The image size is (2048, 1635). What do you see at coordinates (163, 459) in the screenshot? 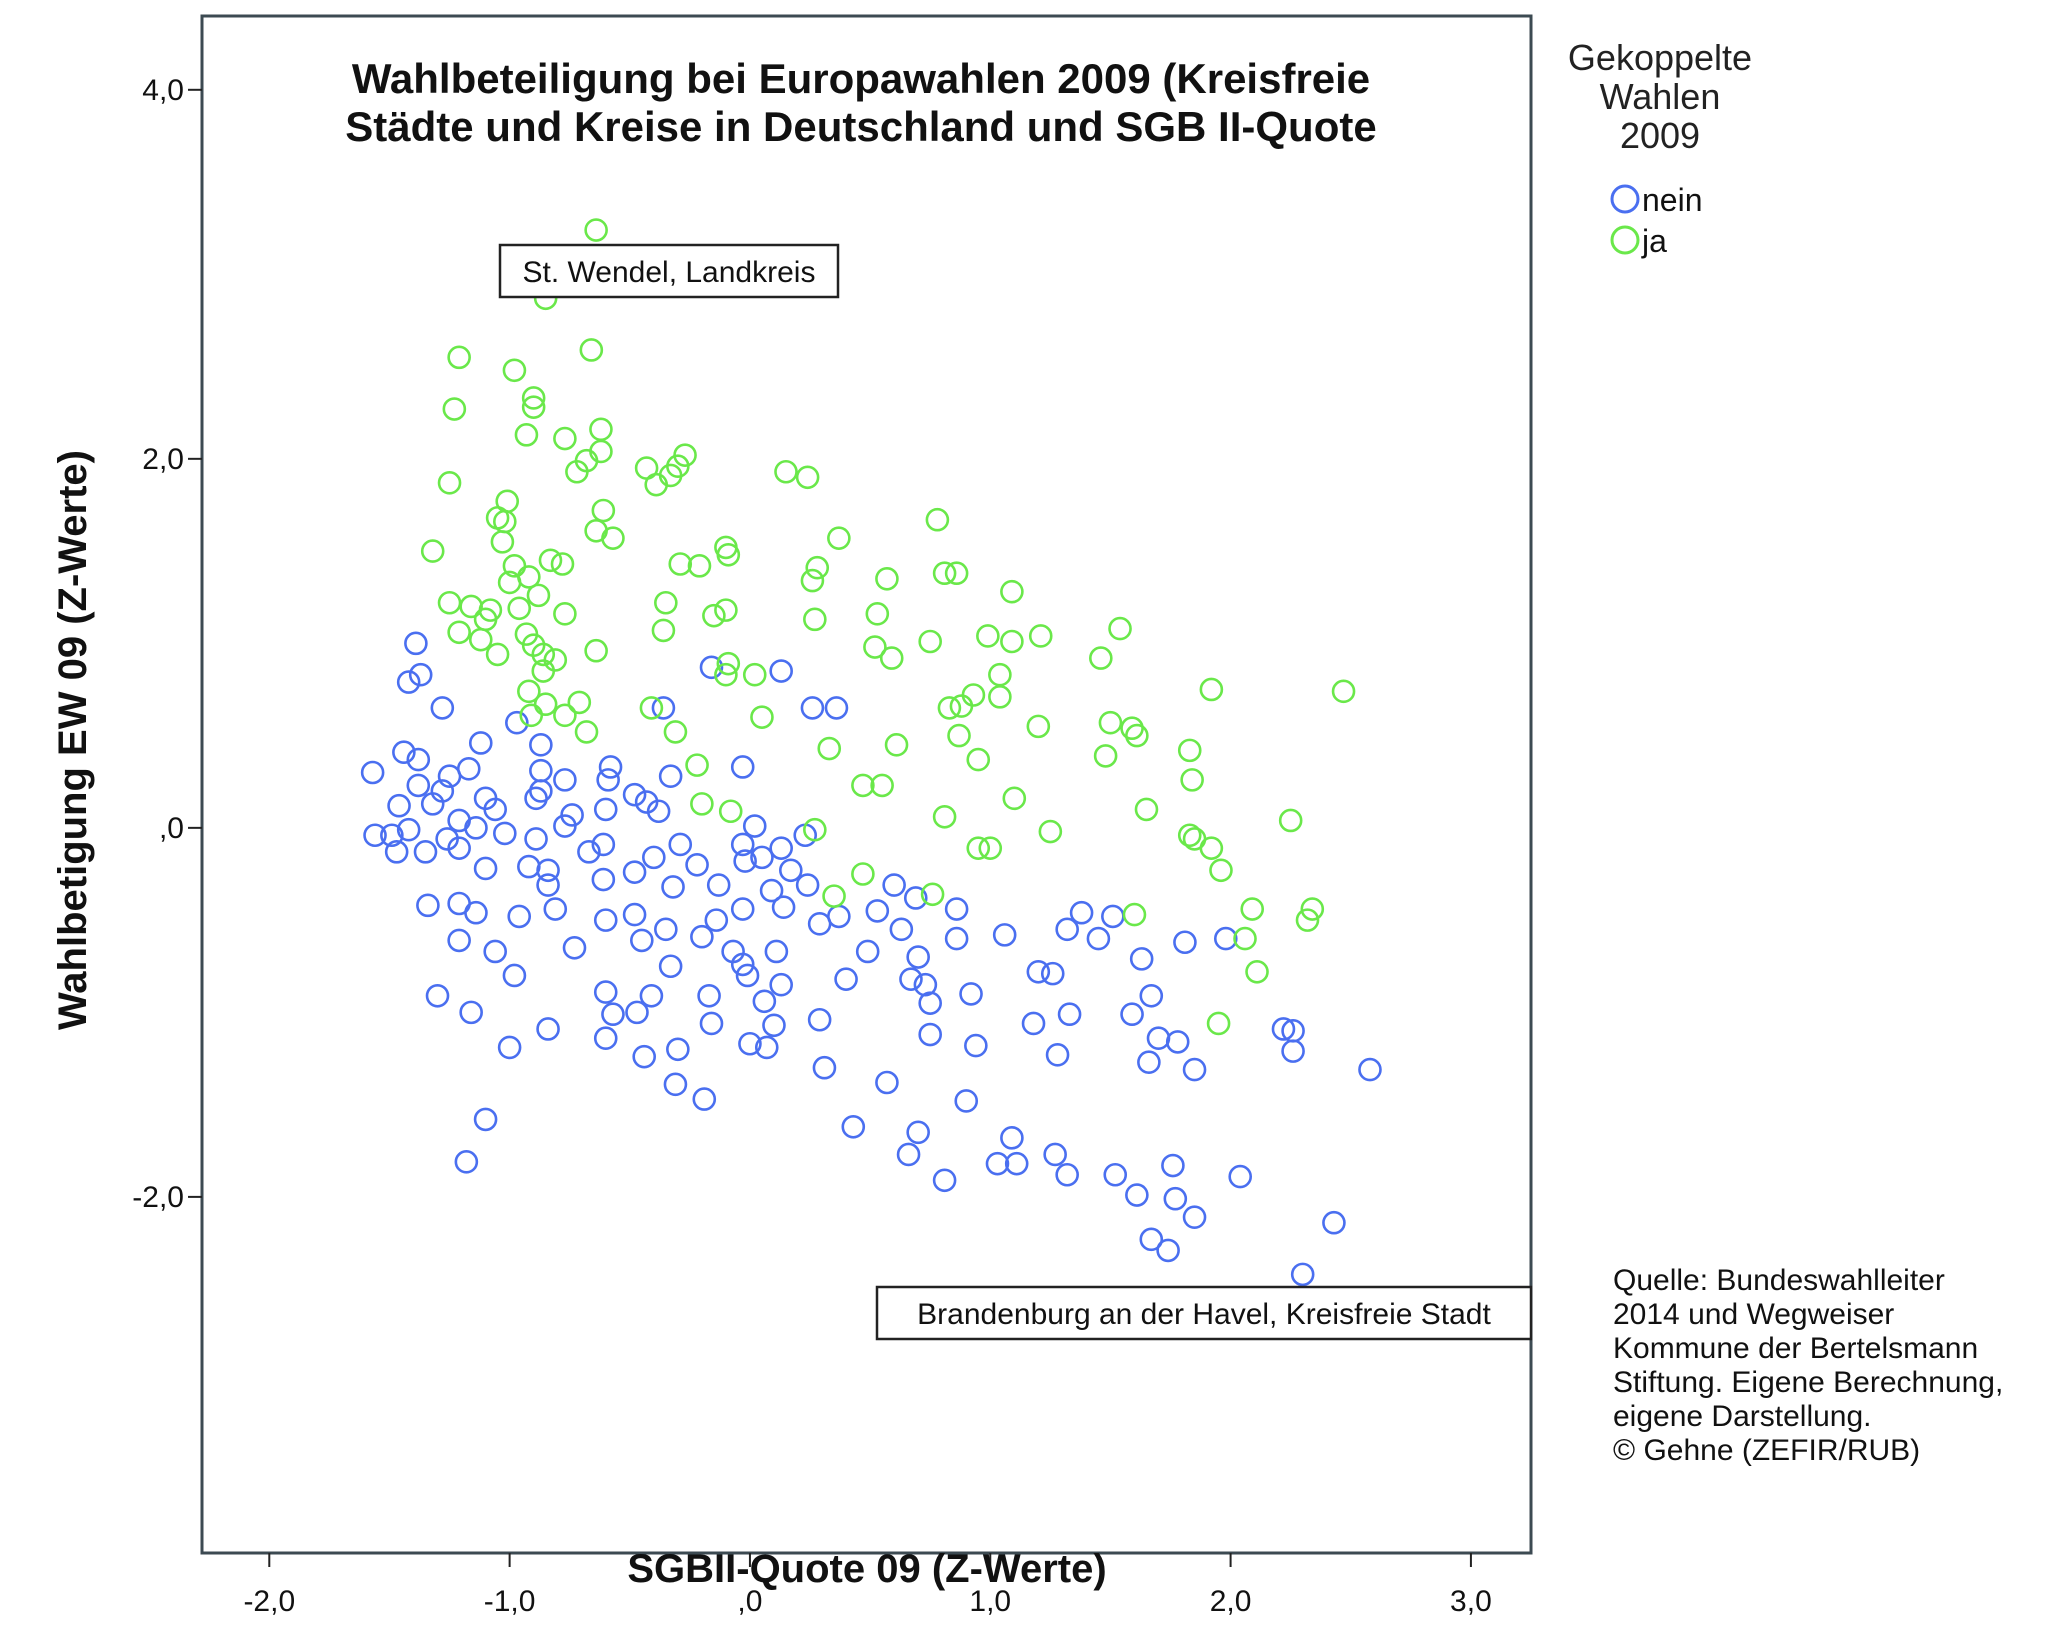
I see `y-tick-label: 2,0` at bounding box center [163, 459].